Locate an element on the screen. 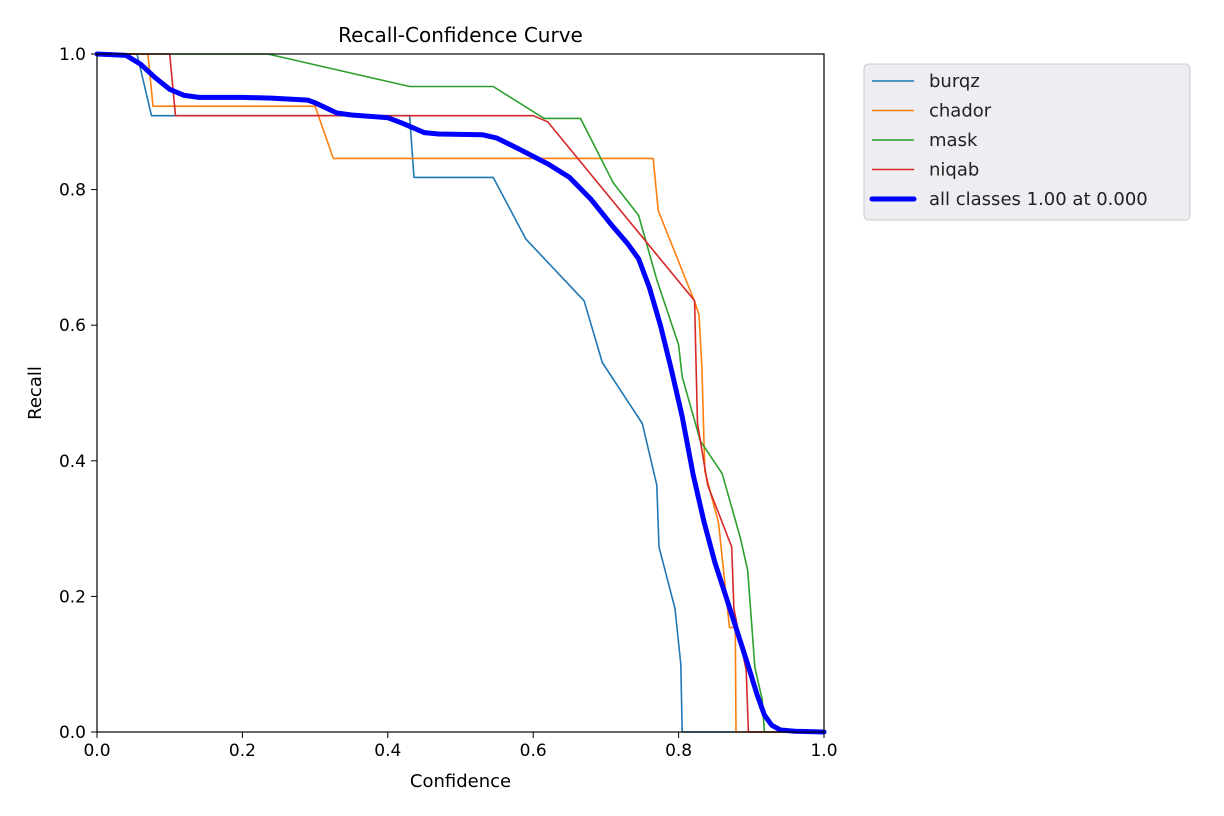 The height and width of the screenshot is (816, 1224). x-tick-label-0: 0.0 is located at coordinates (96, 751).